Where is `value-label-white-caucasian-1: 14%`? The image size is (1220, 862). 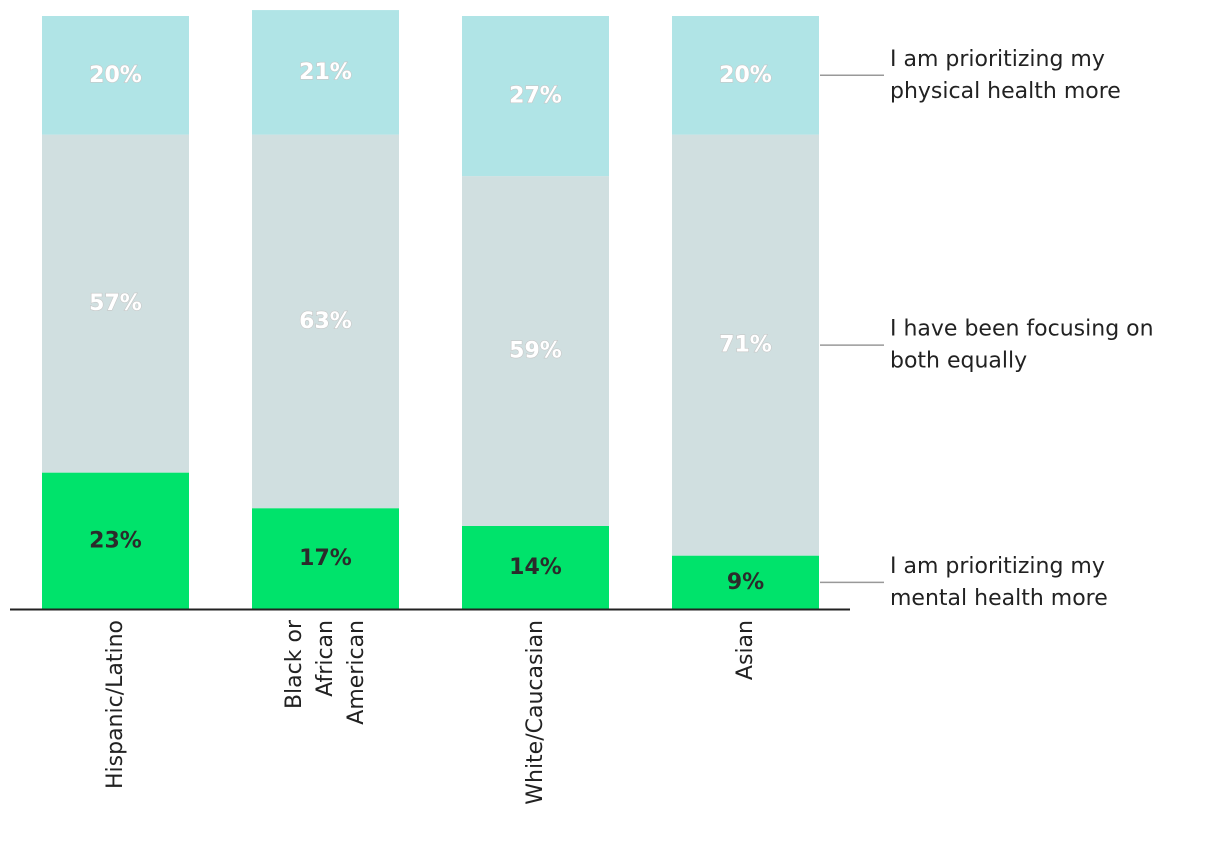 value-label-white-caucasian-1: 14% is located at coordinates (535, 567).